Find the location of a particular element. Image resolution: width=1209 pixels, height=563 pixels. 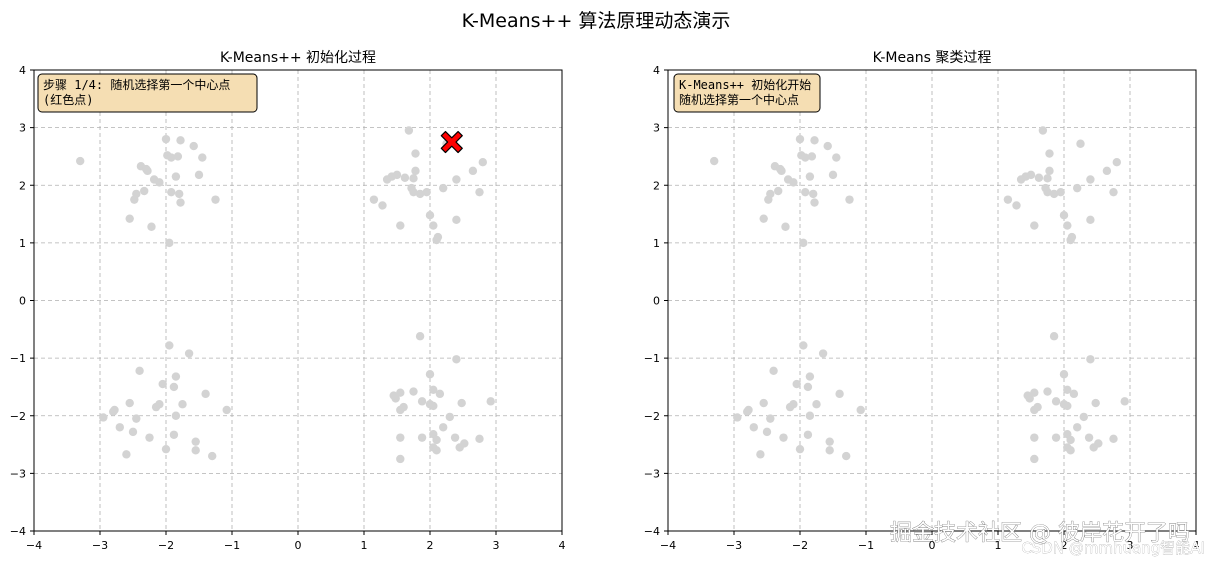

x-tick-label: −3 is located at coordinates (100, 545).